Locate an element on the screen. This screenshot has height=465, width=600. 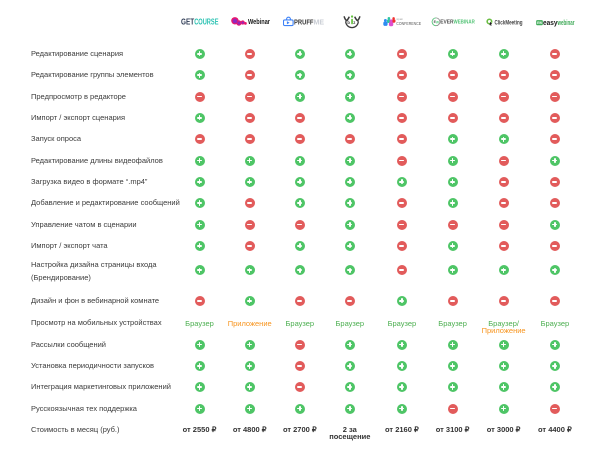
svg-text: z is located at coordinates (354, 22).